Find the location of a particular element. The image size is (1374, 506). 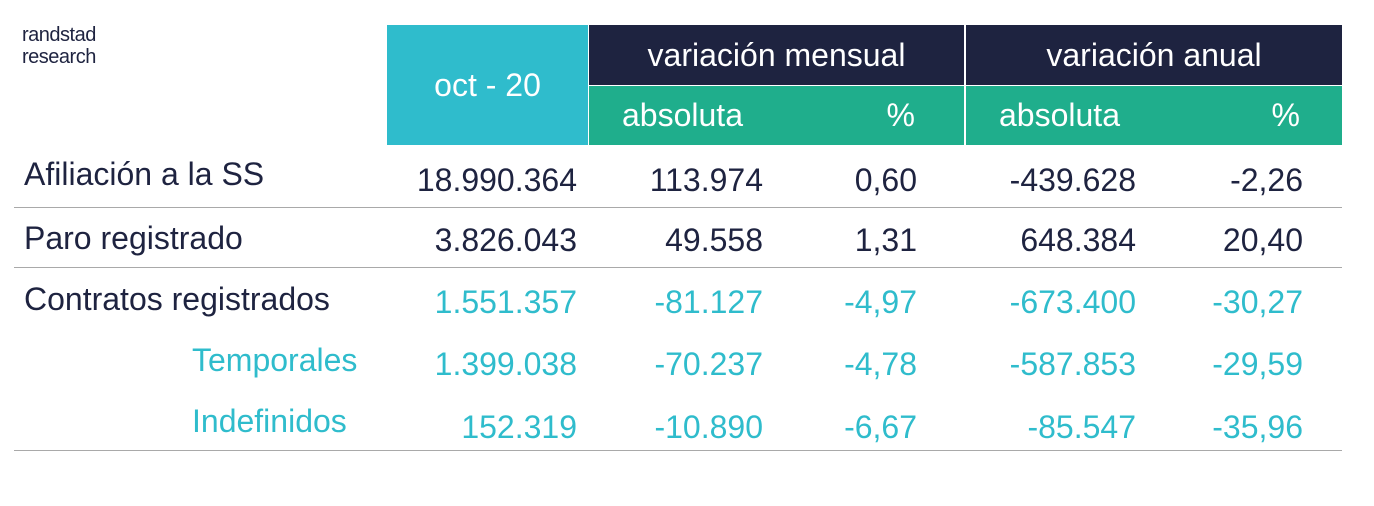

cell-value: -587.853 is located at coordinates (1072, 364).